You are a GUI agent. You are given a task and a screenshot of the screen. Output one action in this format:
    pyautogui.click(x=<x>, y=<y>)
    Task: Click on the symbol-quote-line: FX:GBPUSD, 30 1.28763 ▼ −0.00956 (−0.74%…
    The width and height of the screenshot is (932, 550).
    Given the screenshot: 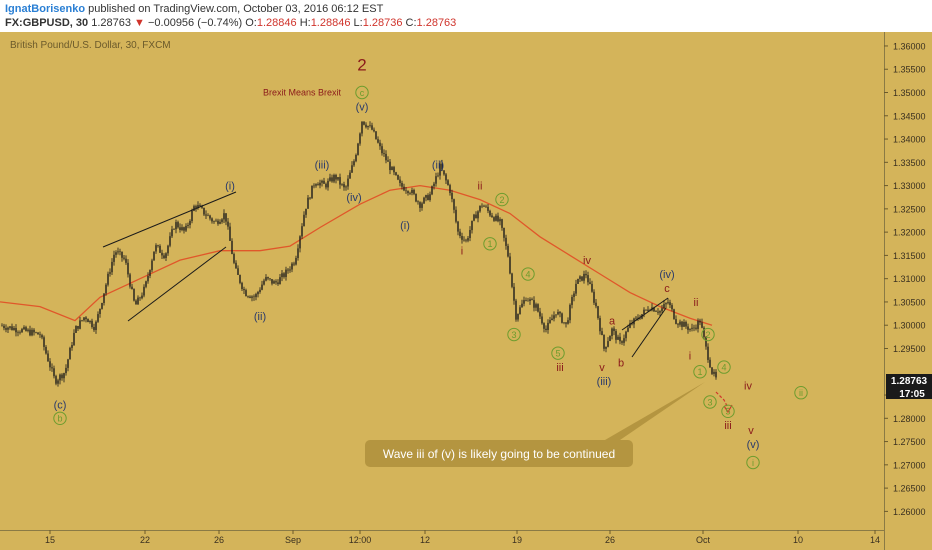 What is the action you would take?
    pyautogui.click(x=230, y=23)
    